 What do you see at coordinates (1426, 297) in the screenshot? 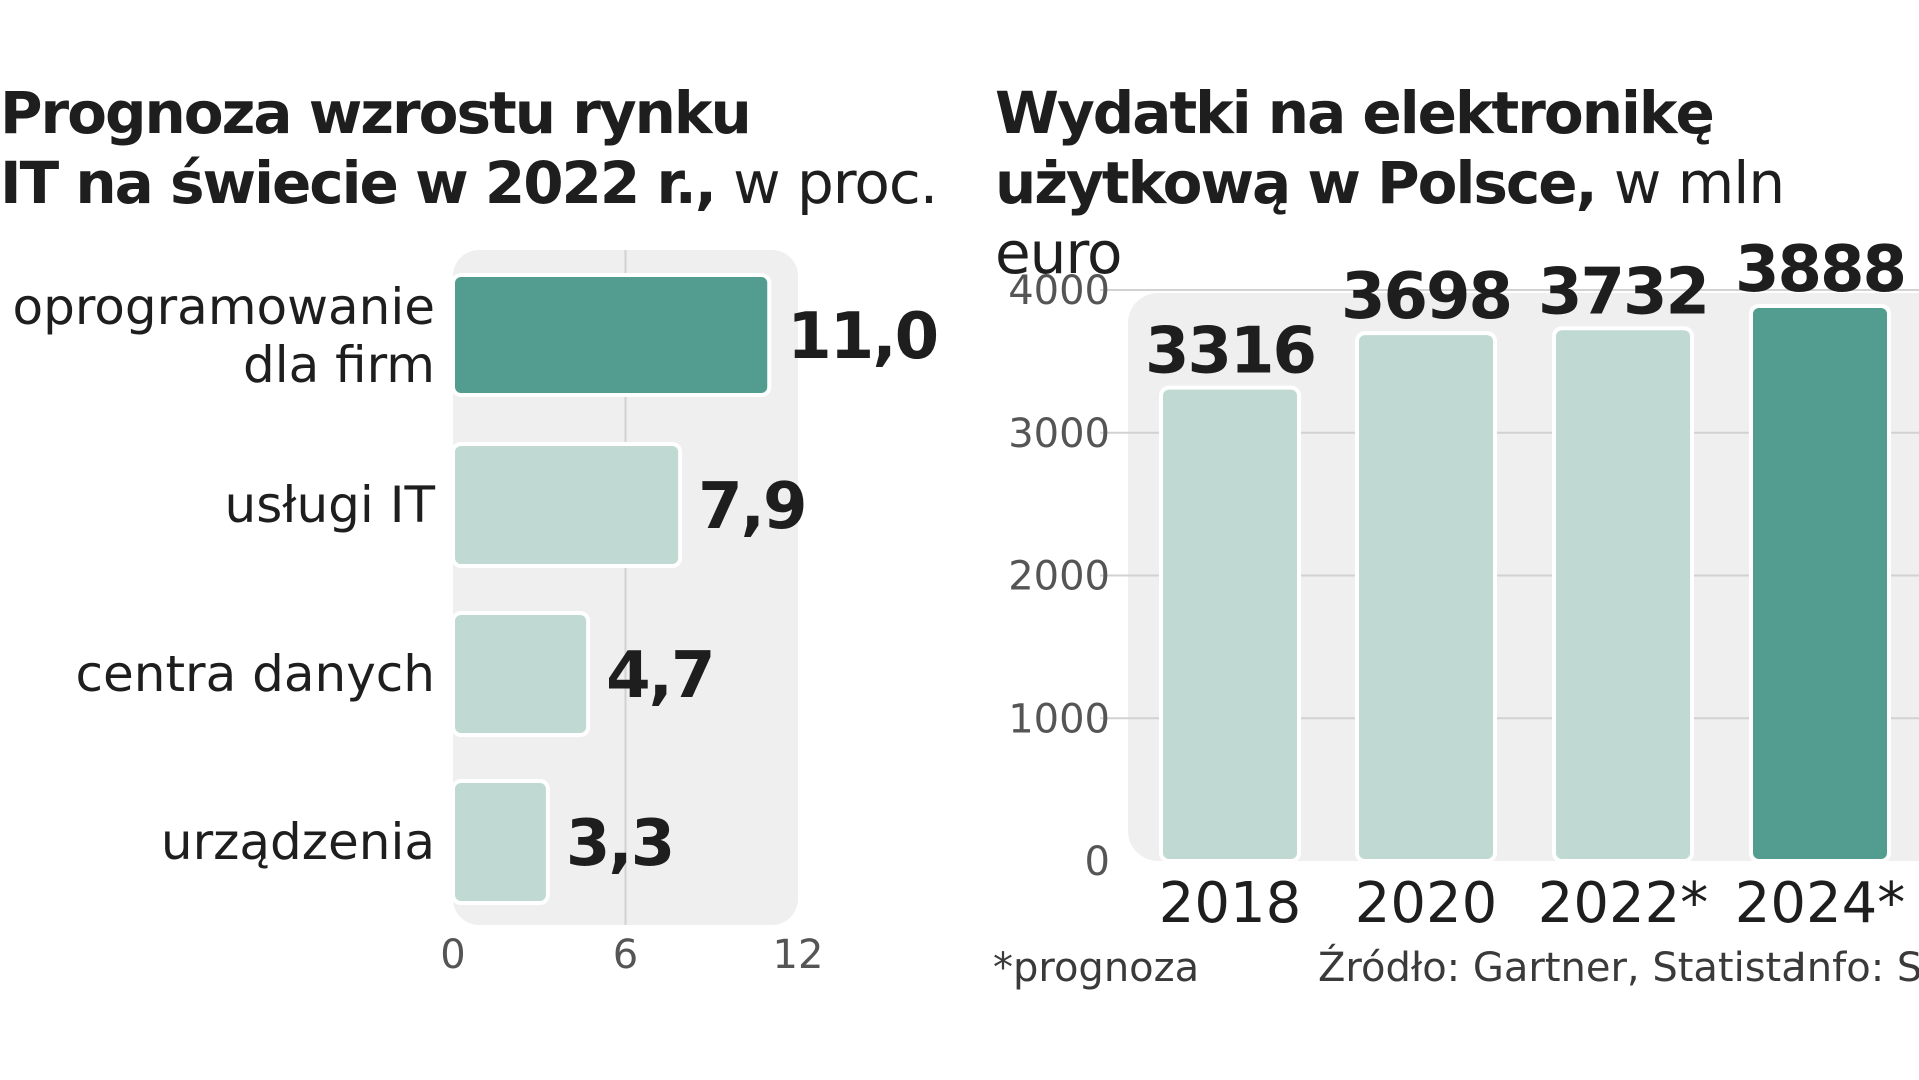
I see `chart2-value-label: 3698` at bounding box center [1426, 297].